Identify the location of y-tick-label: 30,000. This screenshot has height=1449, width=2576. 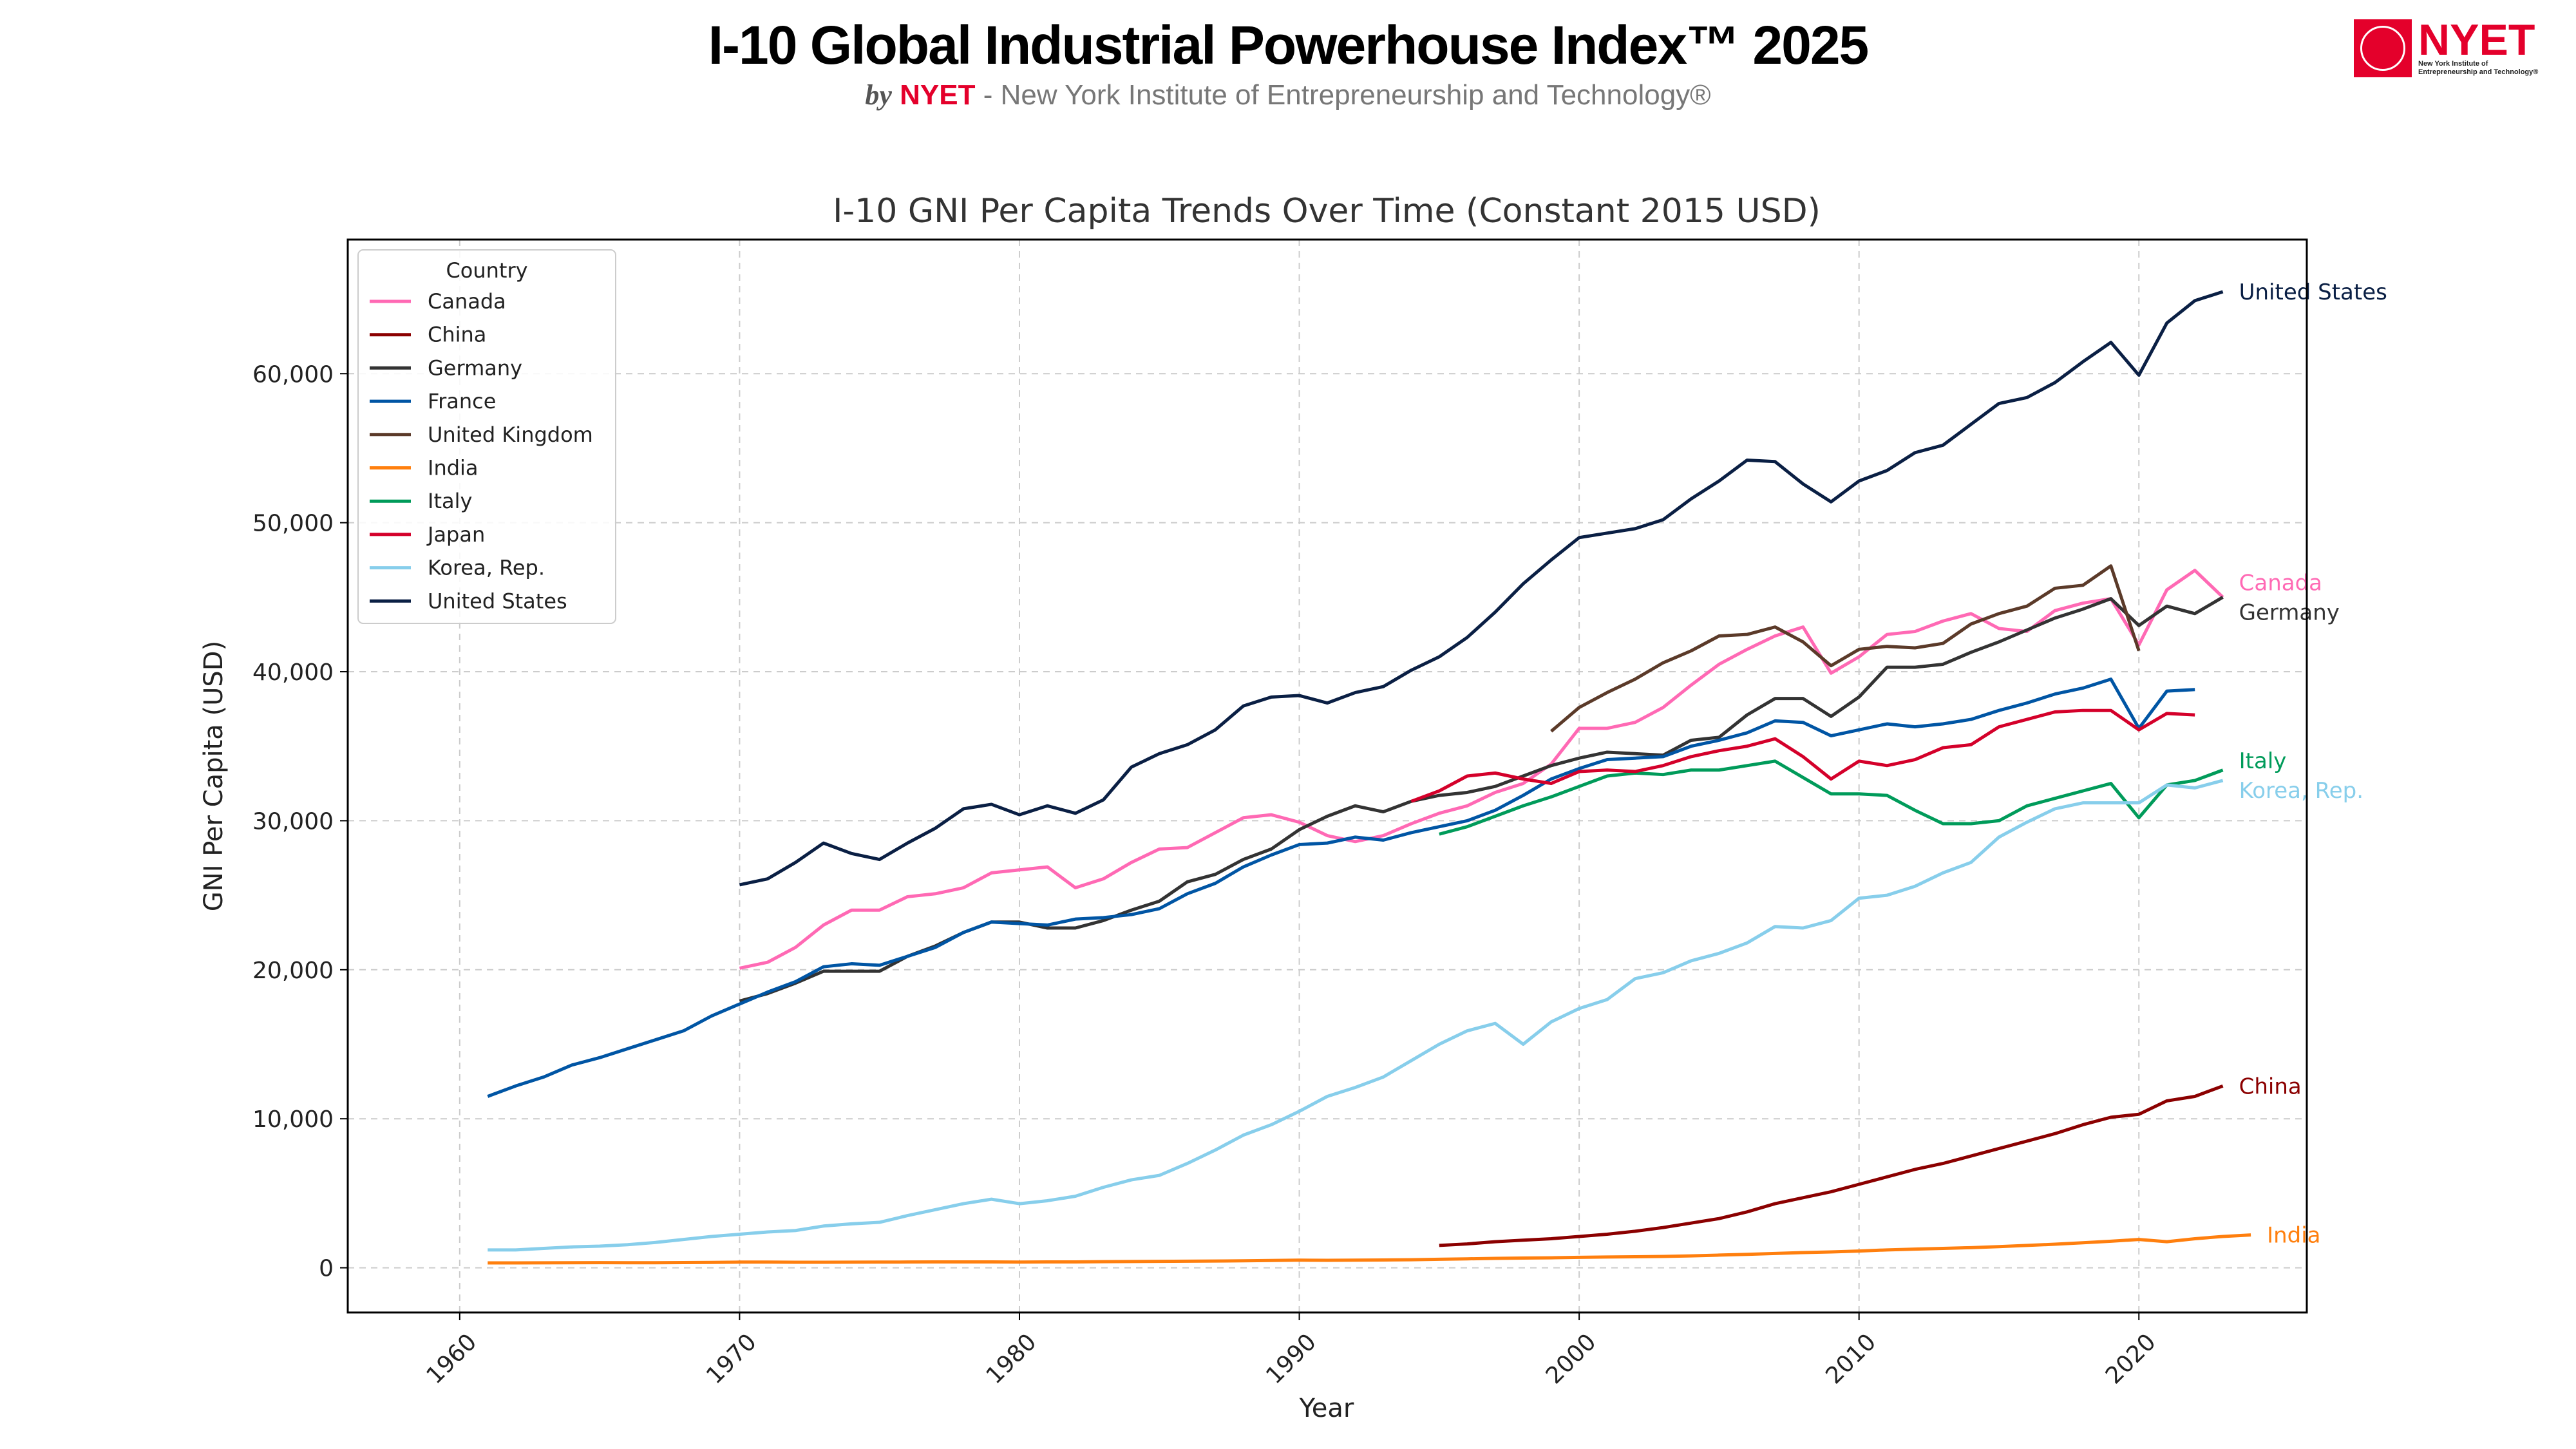
(293, 821).